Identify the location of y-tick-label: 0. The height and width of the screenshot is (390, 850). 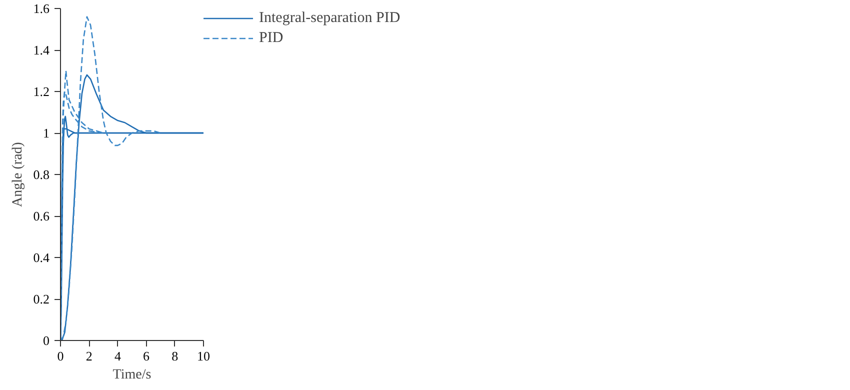
(46, 340).